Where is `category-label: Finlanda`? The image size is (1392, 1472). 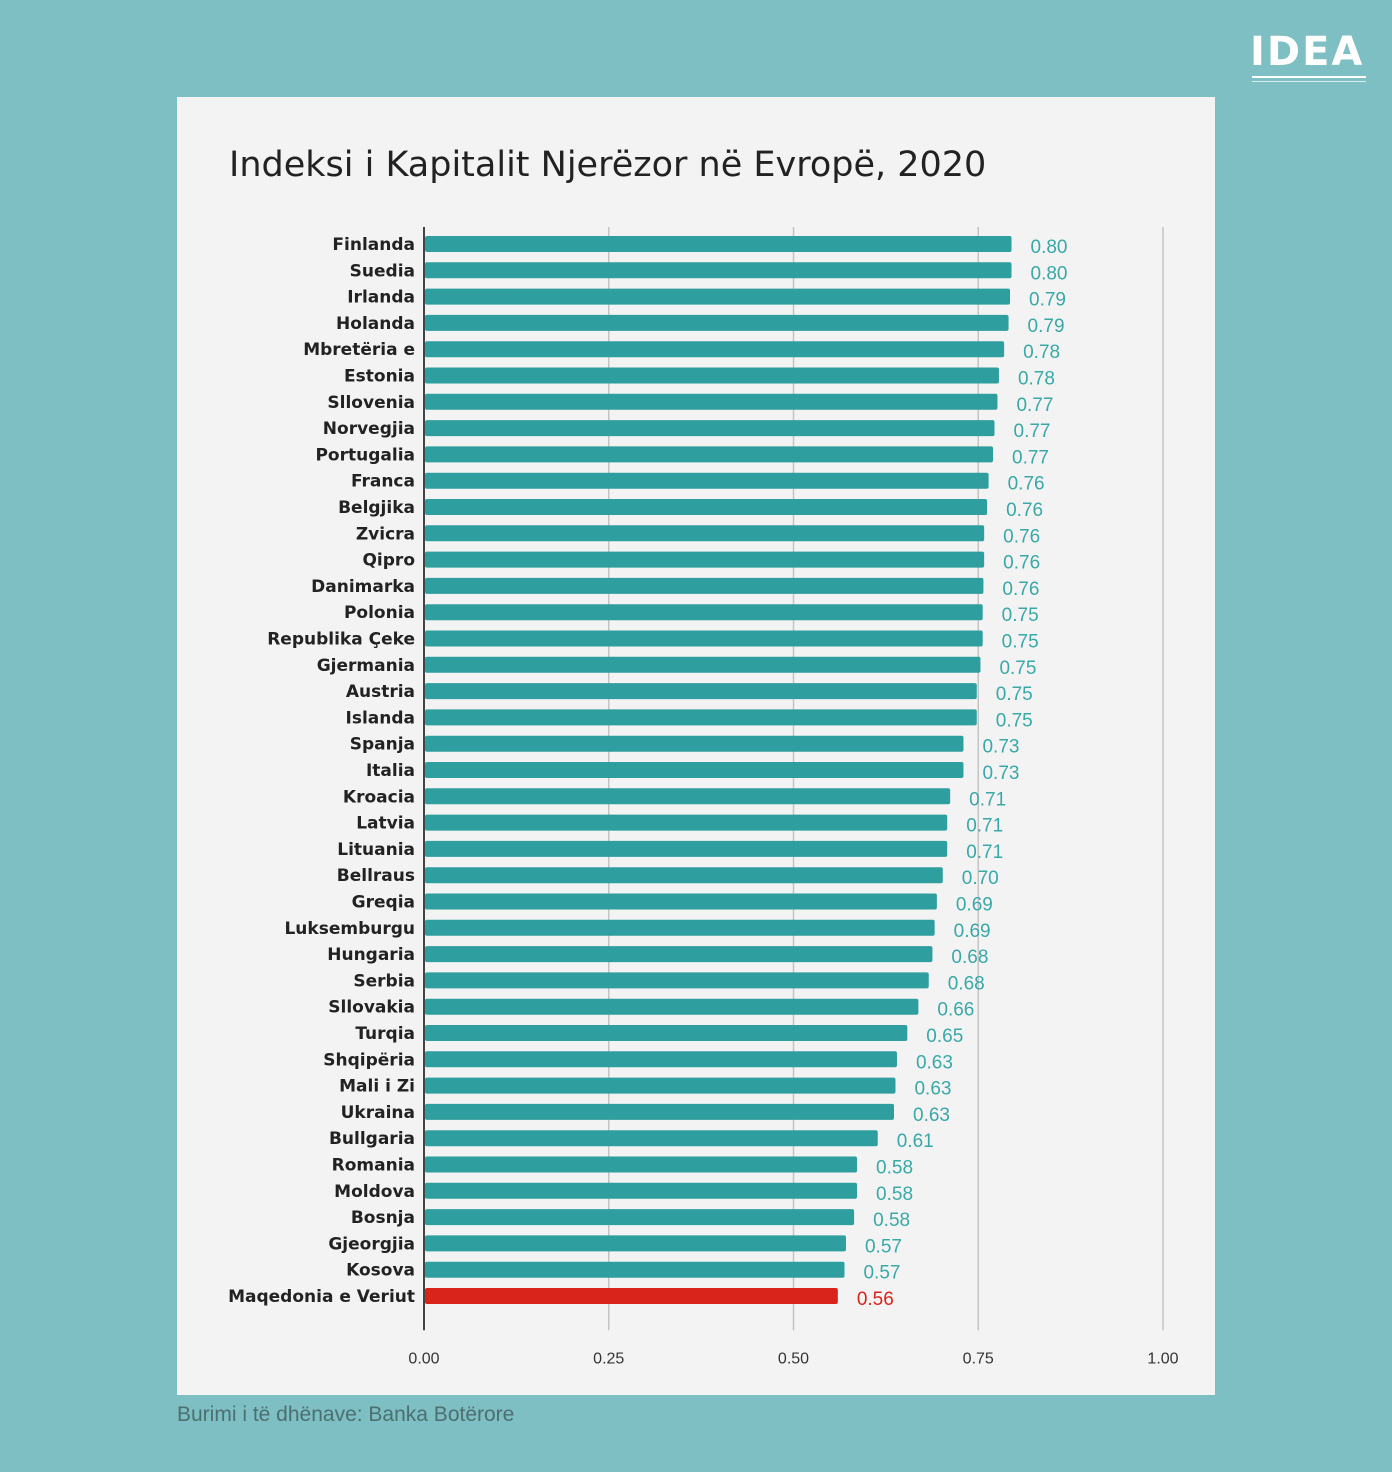
category-label: Finlanda is located at coordinates (373, 245).